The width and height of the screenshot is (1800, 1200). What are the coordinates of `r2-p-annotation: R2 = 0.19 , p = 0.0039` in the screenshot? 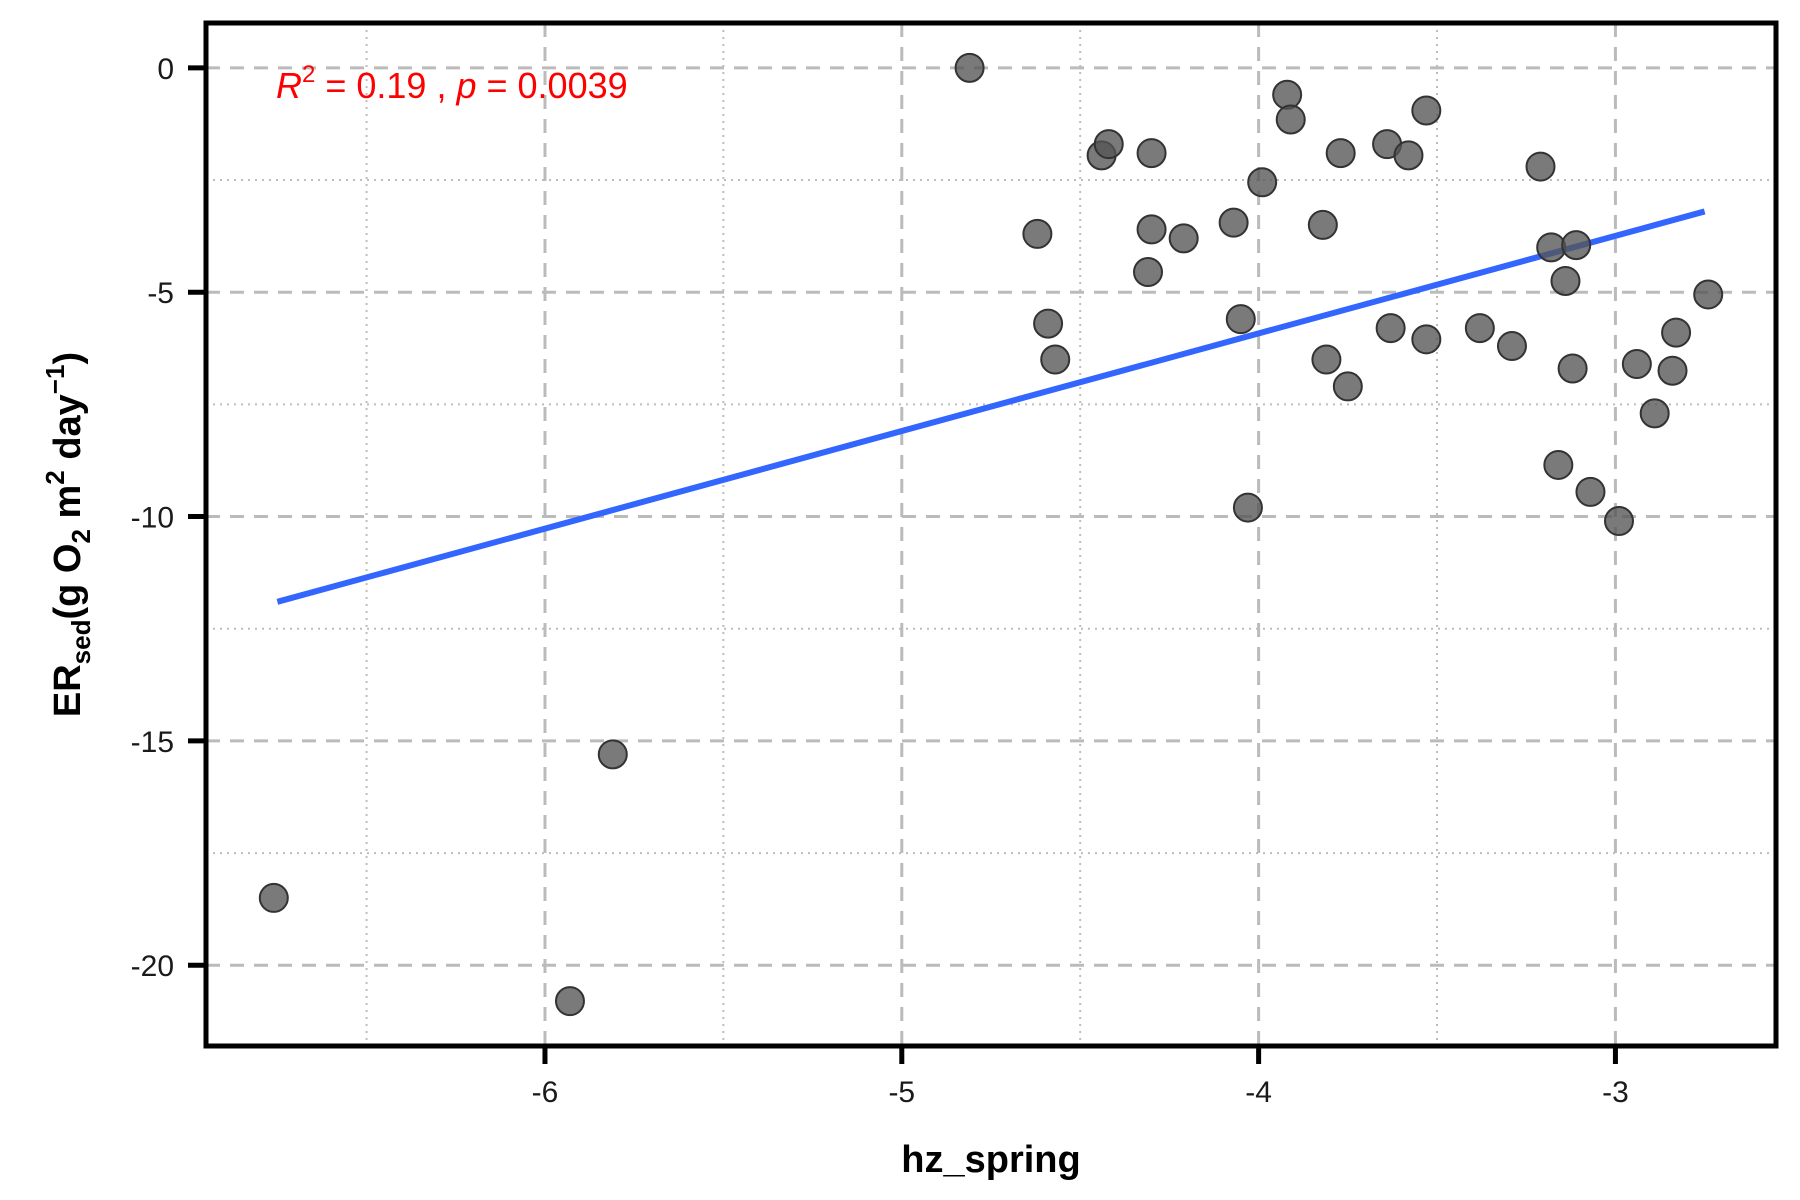 It's located at (452, 83).